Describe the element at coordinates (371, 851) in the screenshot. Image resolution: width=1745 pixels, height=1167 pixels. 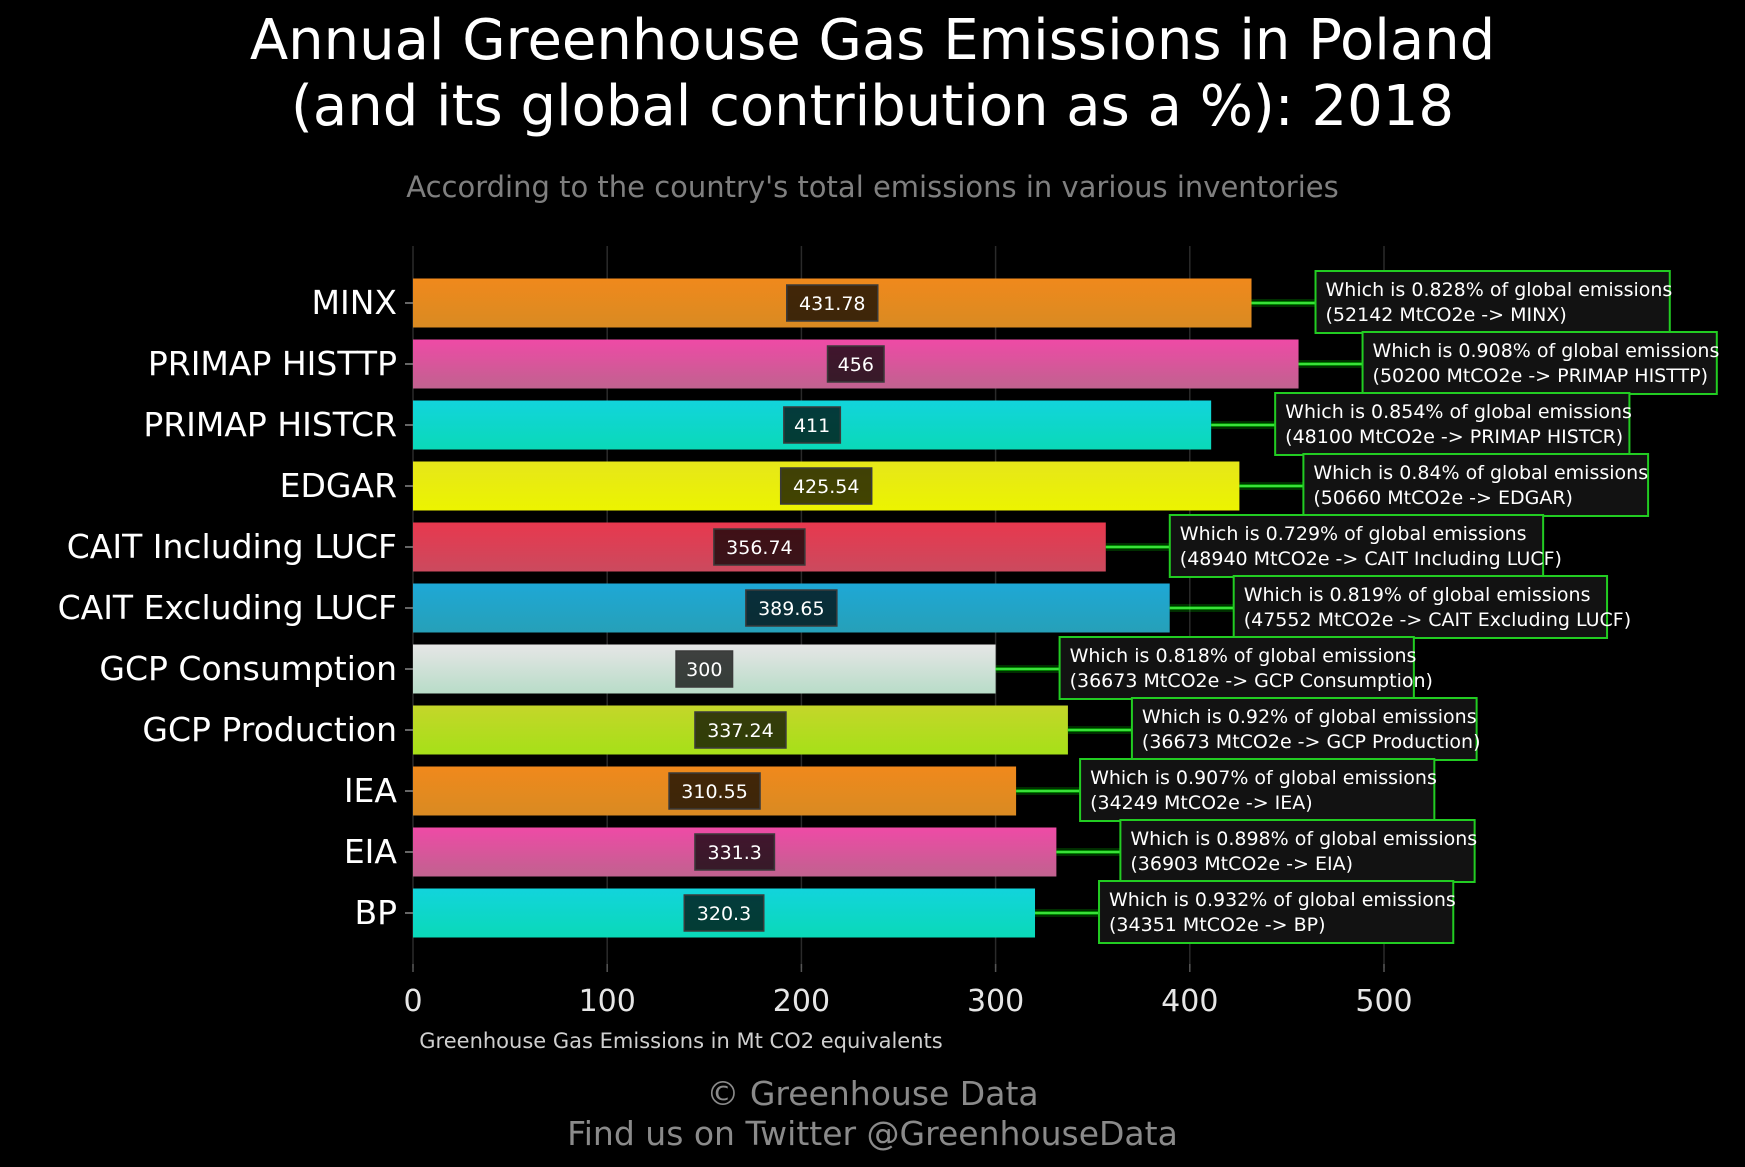
I see `category-label: EIA` at that location.